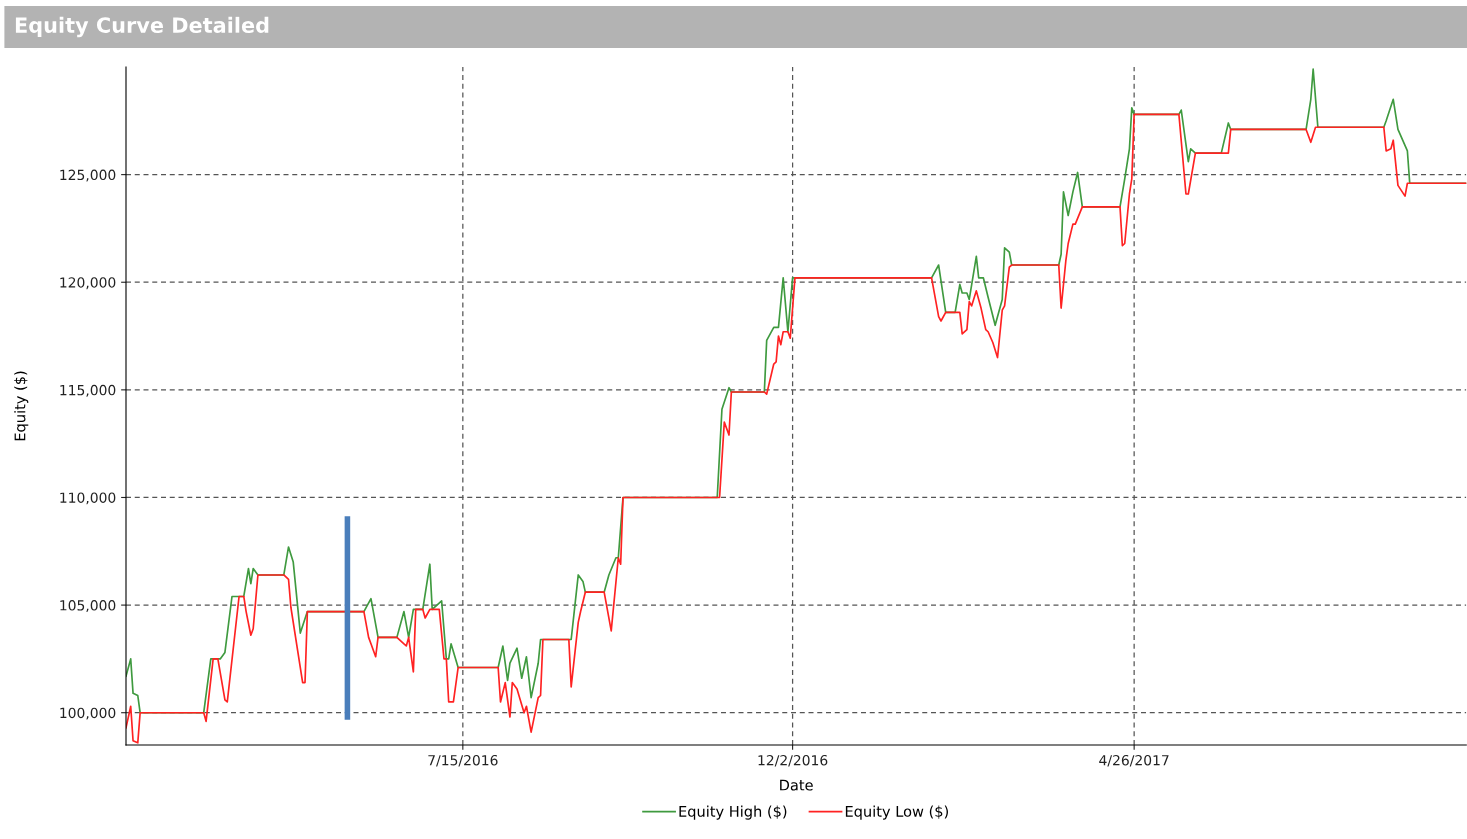 The image size is (1467, 839). Describe the element at coordinates (463, 760) in the screenshot. I see `x-tick-label: 7/15/2016` at that location.